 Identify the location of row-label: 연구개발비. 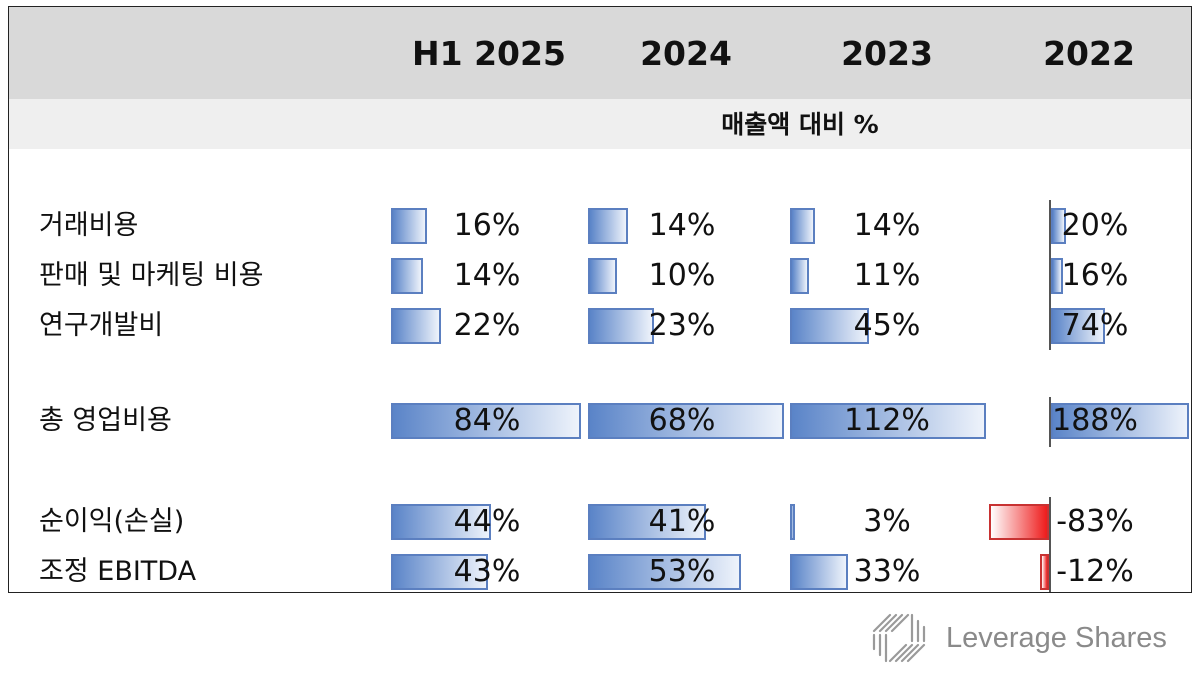
(101, 325).